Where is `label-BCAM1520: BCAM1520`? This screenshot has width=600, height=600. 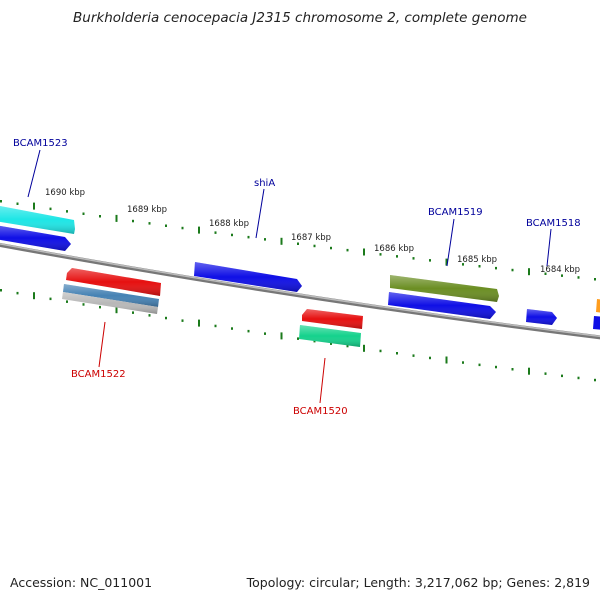 label-BCAM1520: BCAM1520 is located at coordinates (320, 411).